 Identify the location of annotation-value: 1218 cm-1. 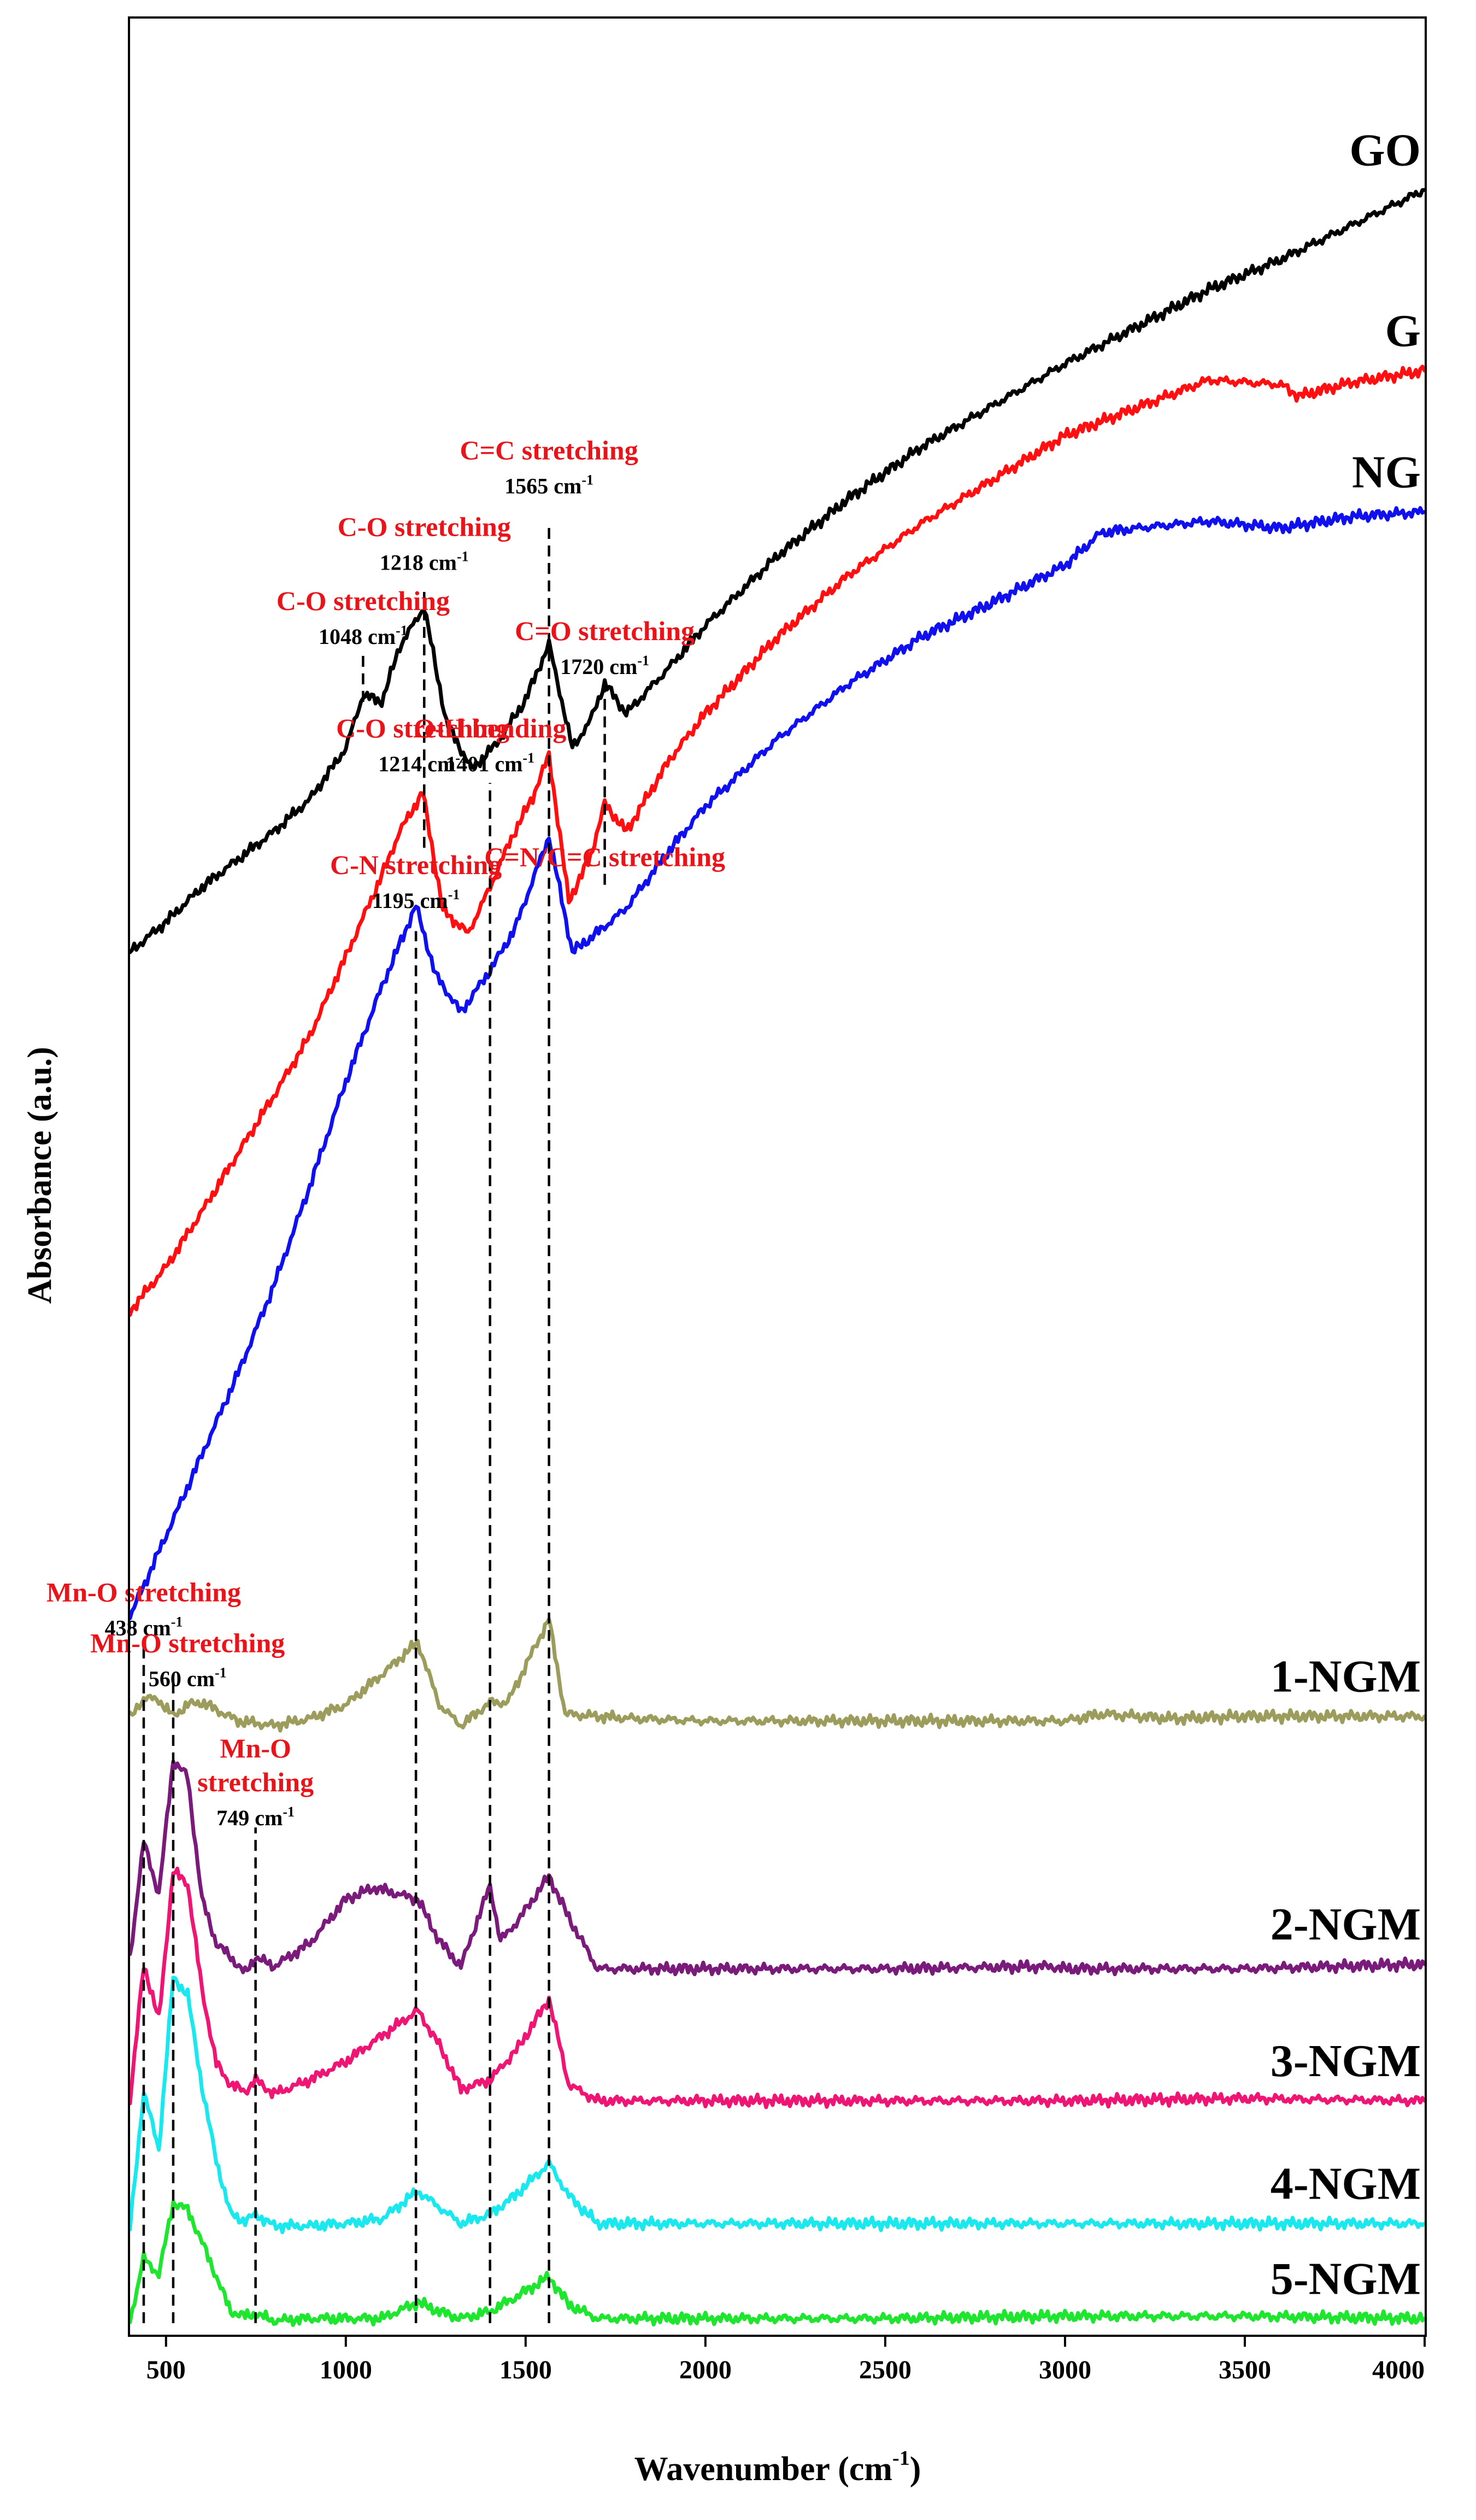
(424, 561).